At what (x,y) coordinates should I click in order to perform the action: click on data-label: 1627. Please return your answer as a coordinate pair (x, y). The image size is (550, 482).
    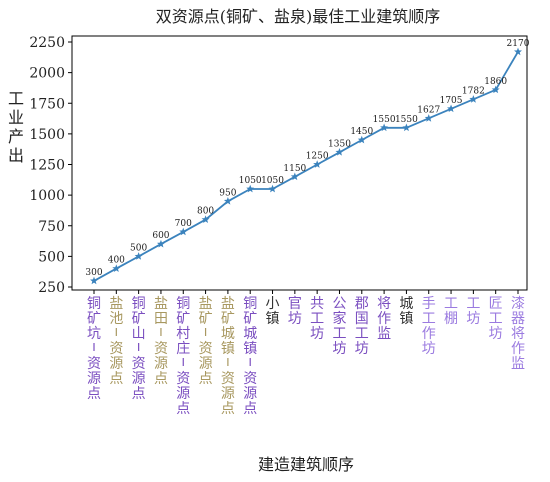
    Looking at the image, I should click on (428, 110).